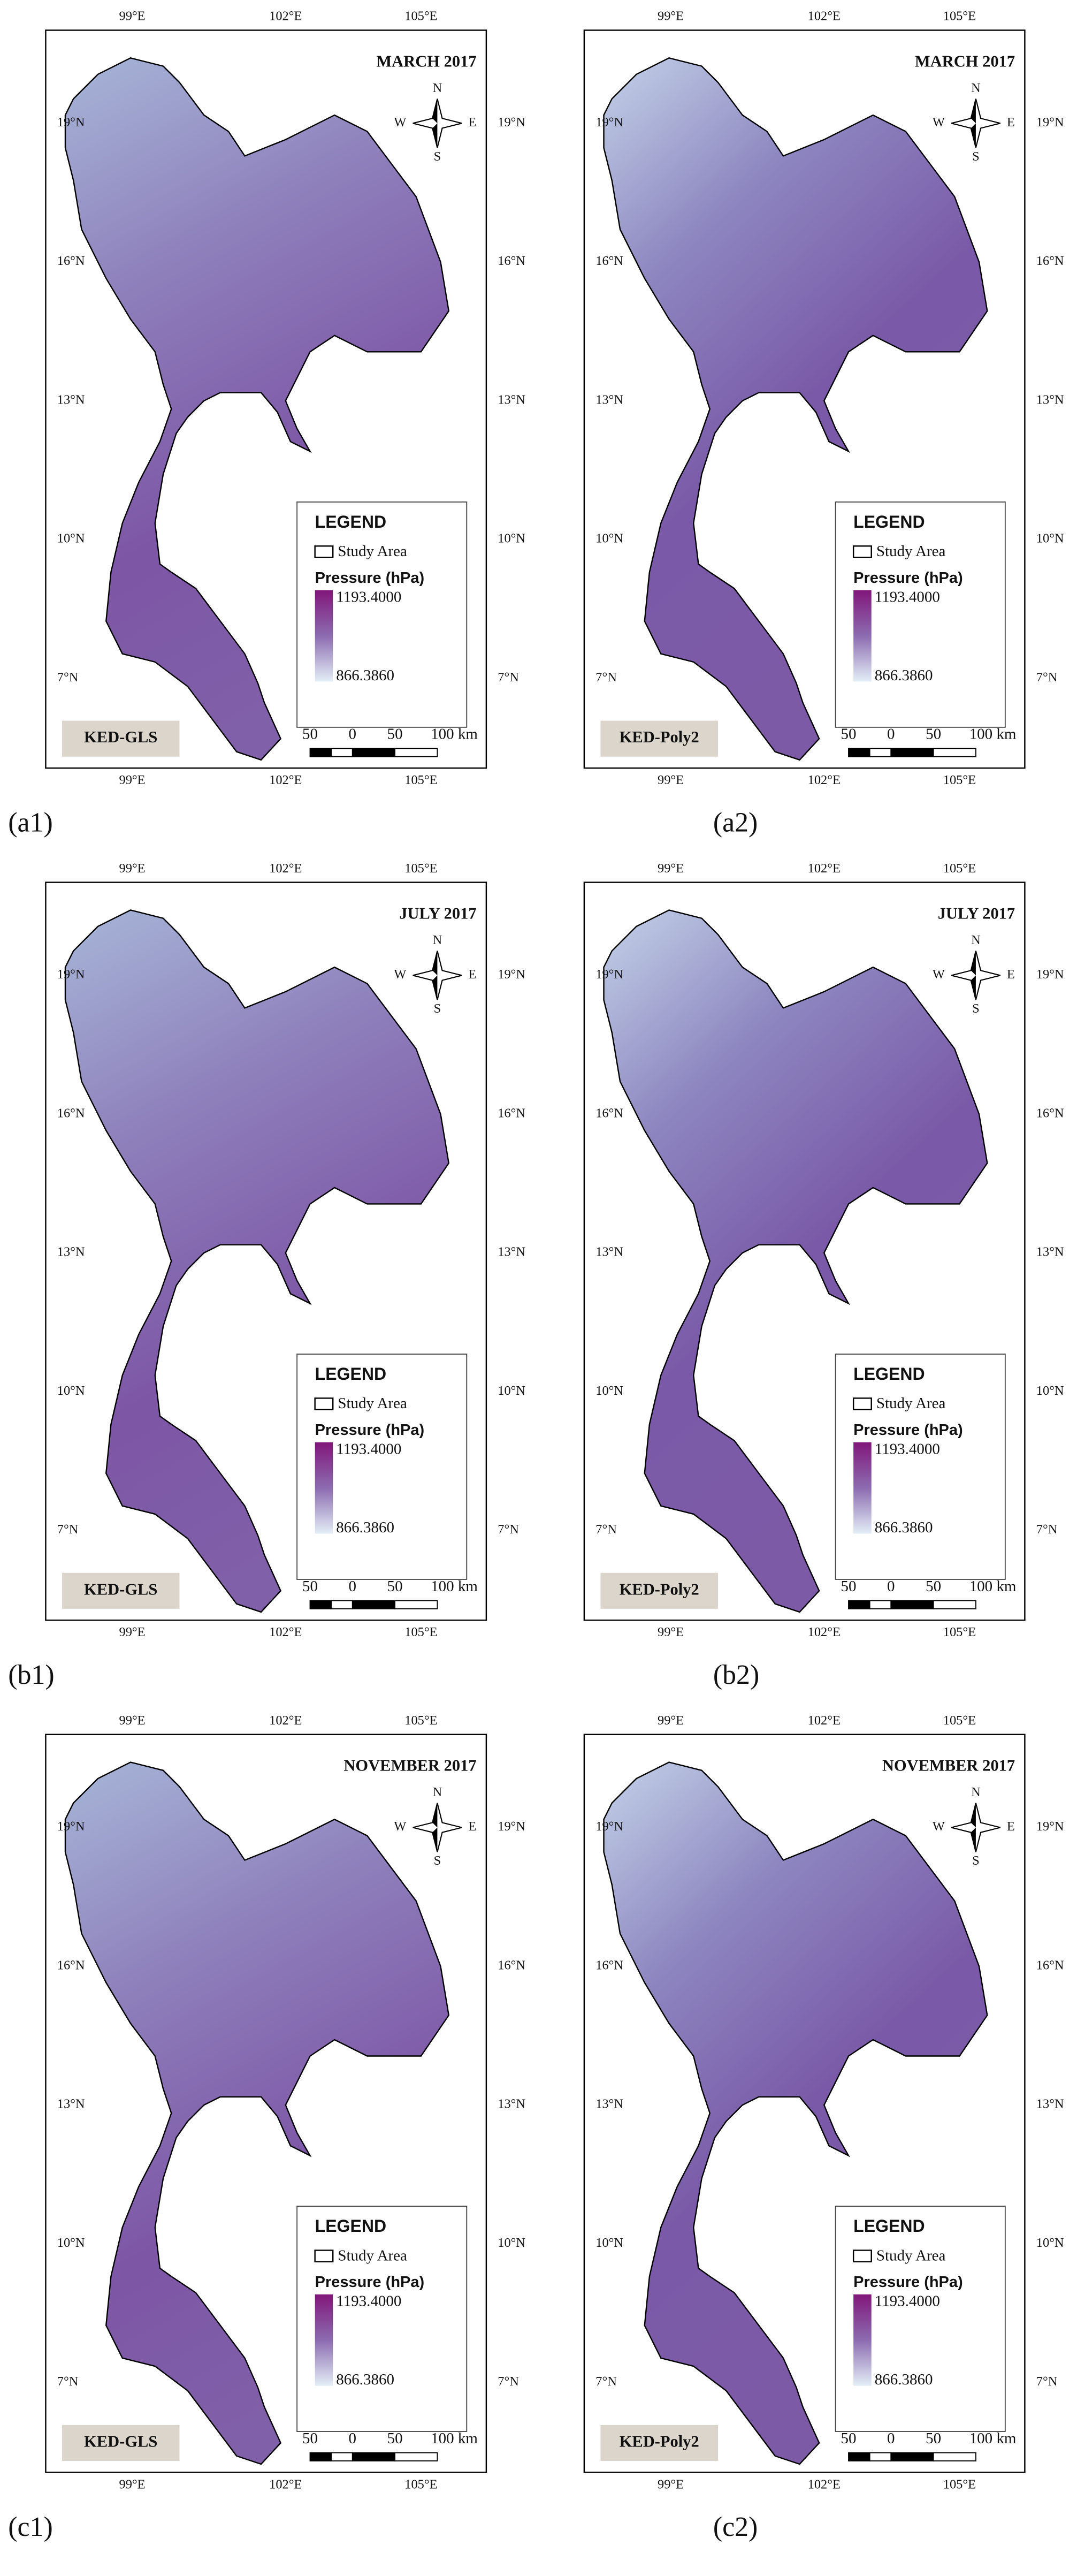 The height and width of the screenshot is (2576, 1077). I want to click on panel-label: (c2), so click(736, 2527).